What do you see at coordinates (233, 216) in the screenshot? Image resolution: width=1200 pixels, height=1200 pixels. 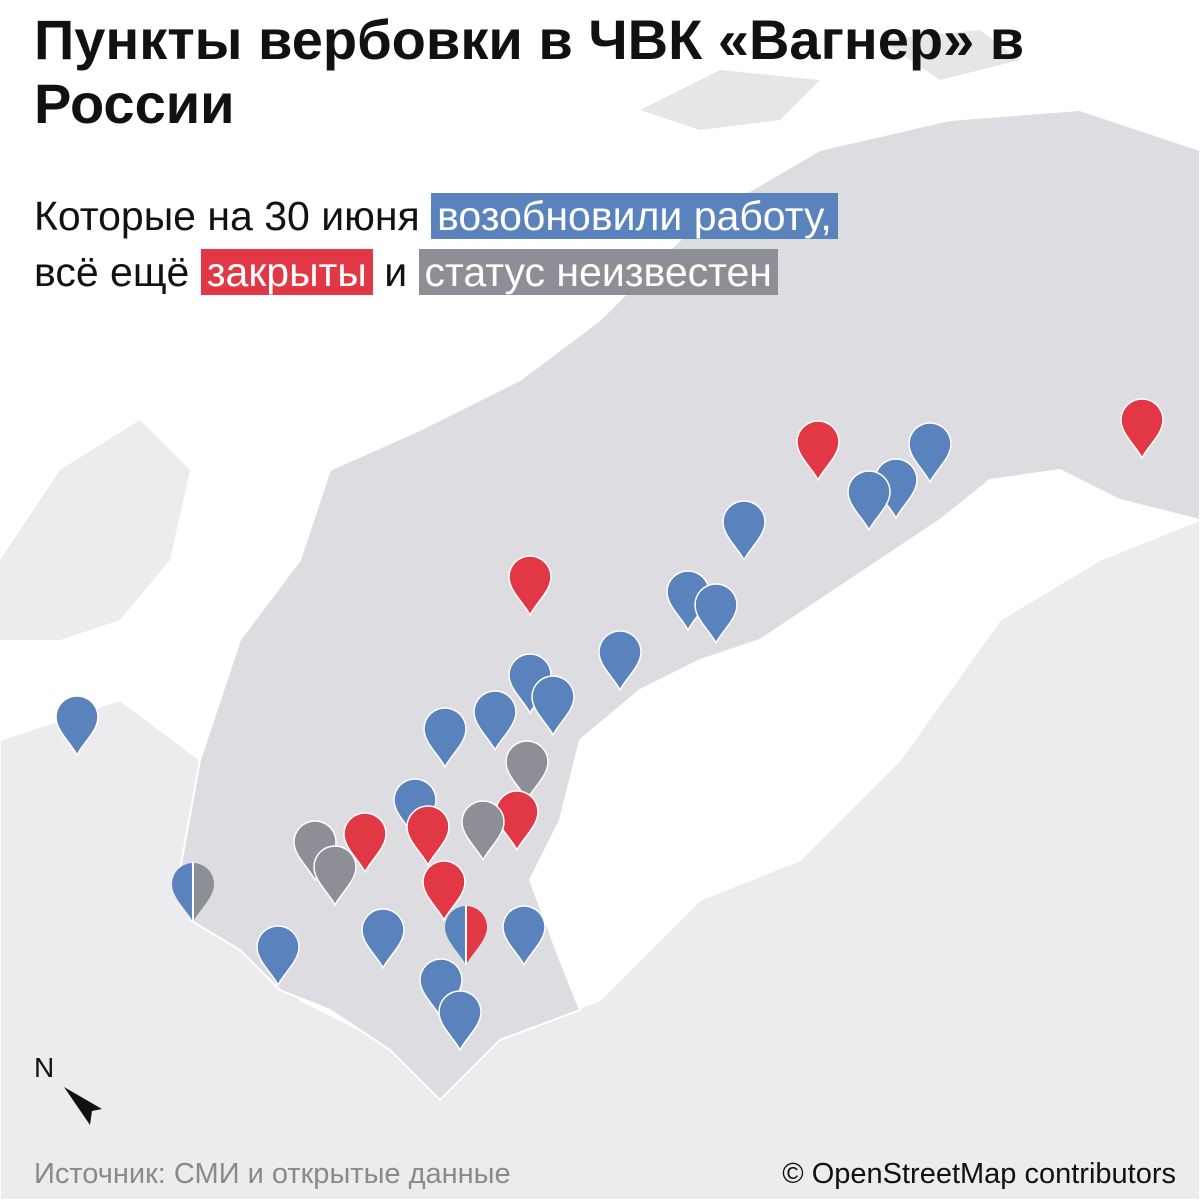 I see `subtitle-text: Которые на 30 июня` at bounding box center [233, 216].